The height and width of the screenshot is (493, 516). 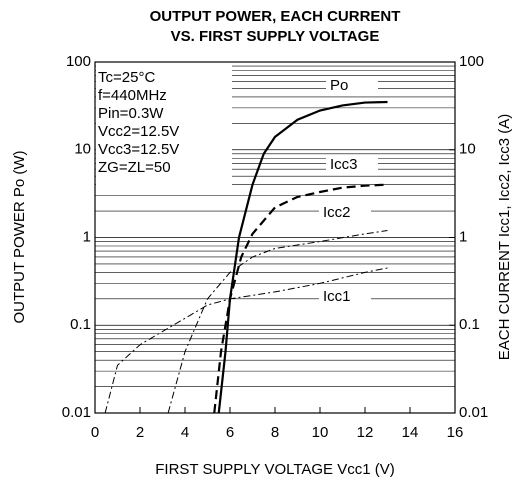 I want to click on x-tick-label: 4, so click(x=185, y=432).